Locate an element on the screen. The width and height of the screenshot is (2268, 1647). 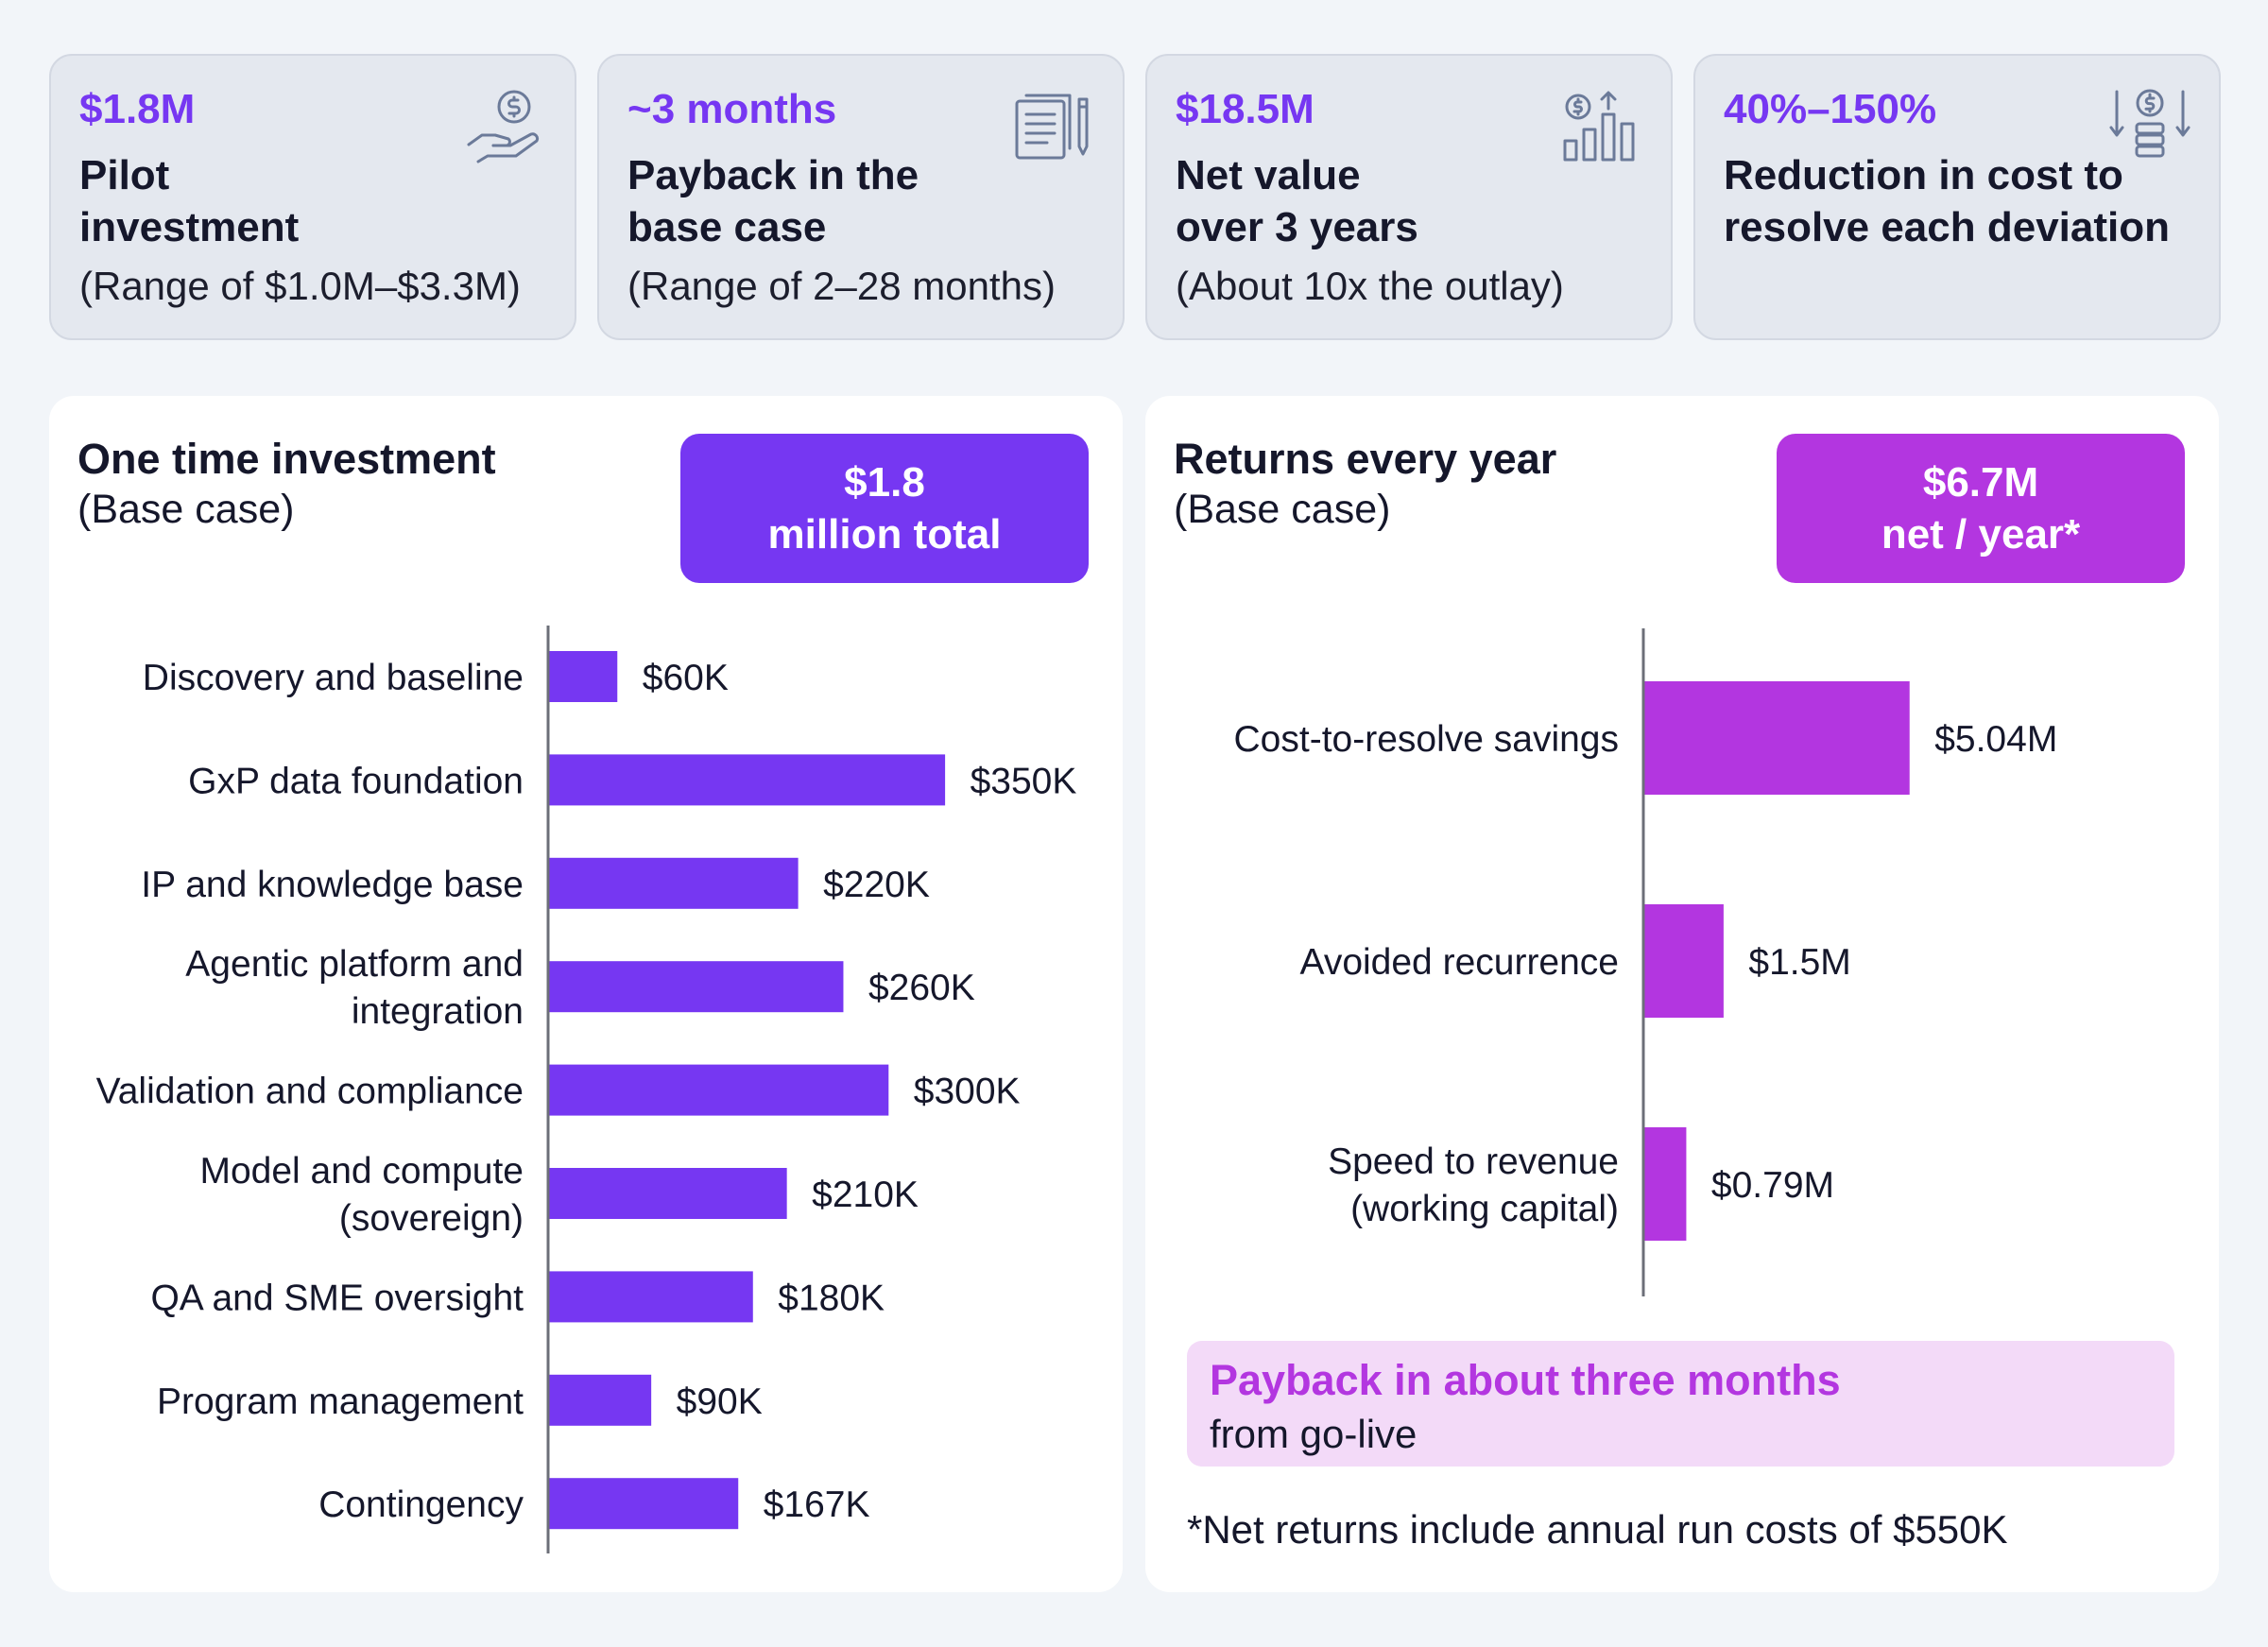
document-pencil-icon is located at coordinates (1052, 127).